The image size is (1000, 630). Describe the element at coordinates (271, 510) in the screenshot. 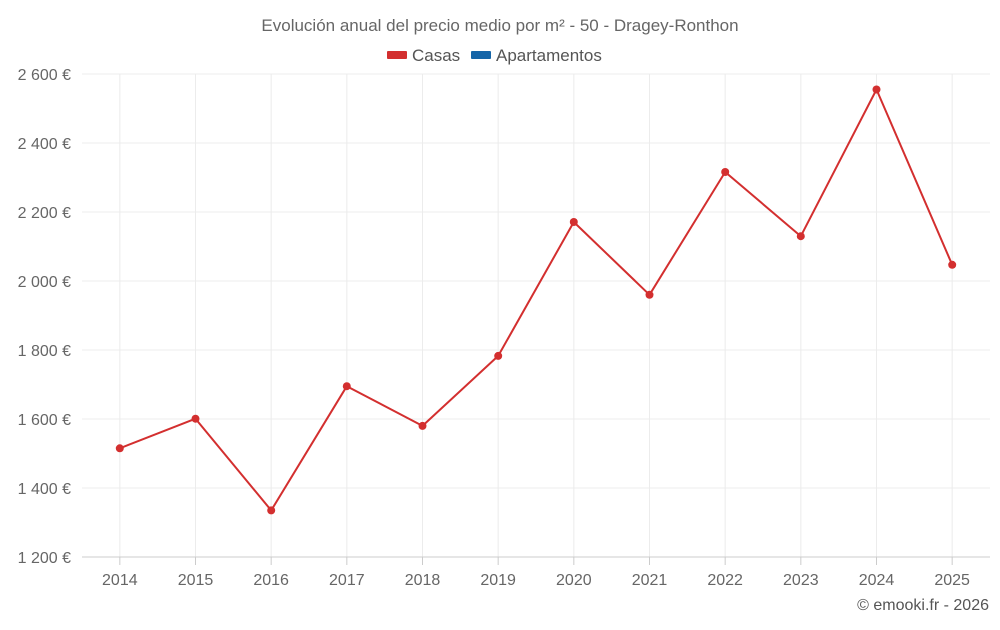

I see `data-point-2016` at that location.